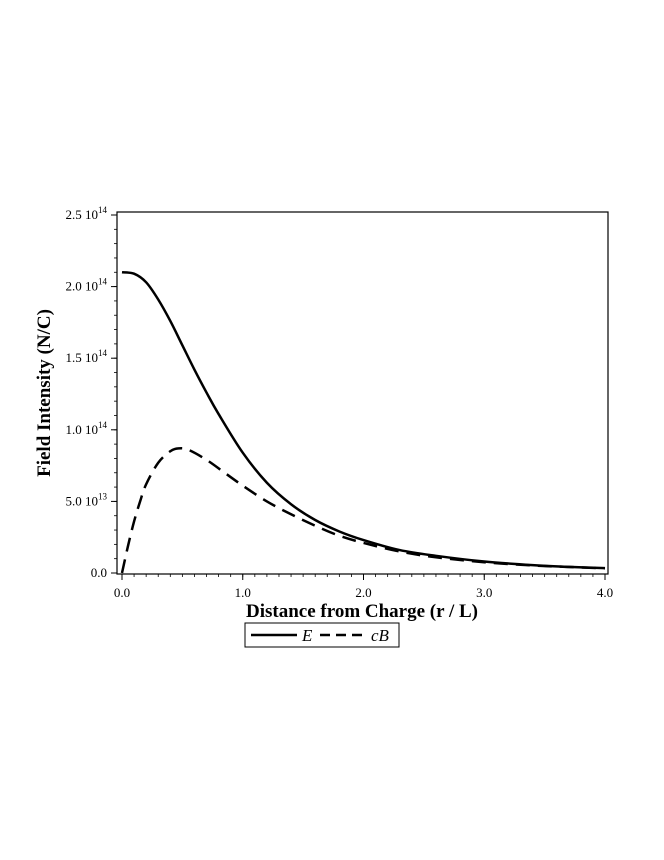  Describe the element at coordinates (44, 393) in the screenshot. I see `y-axis-title: Field Intensity (N/C)` at that location.